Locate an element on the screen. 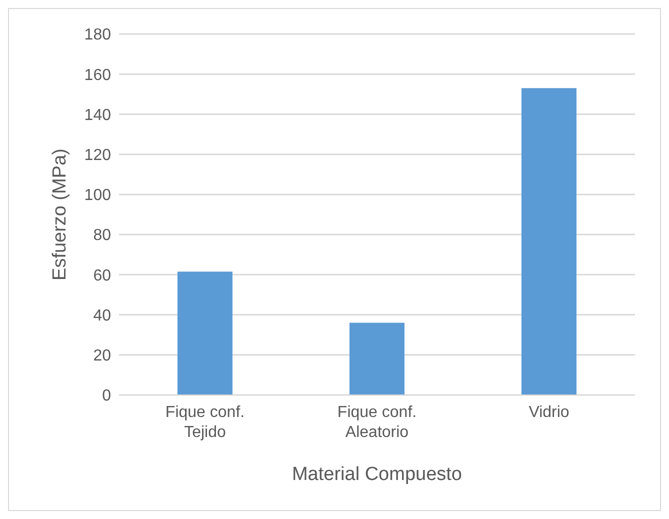  y-tick-label: 40 is located at coordinates (102, 315).